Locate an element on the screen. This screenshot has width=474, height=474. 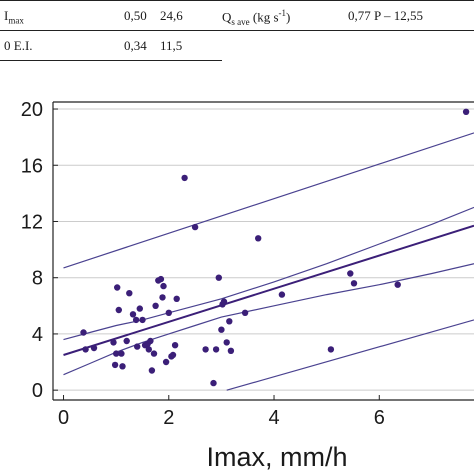
x-tick-labels: 0 2 4 6 is located at coordinates (221, 418).